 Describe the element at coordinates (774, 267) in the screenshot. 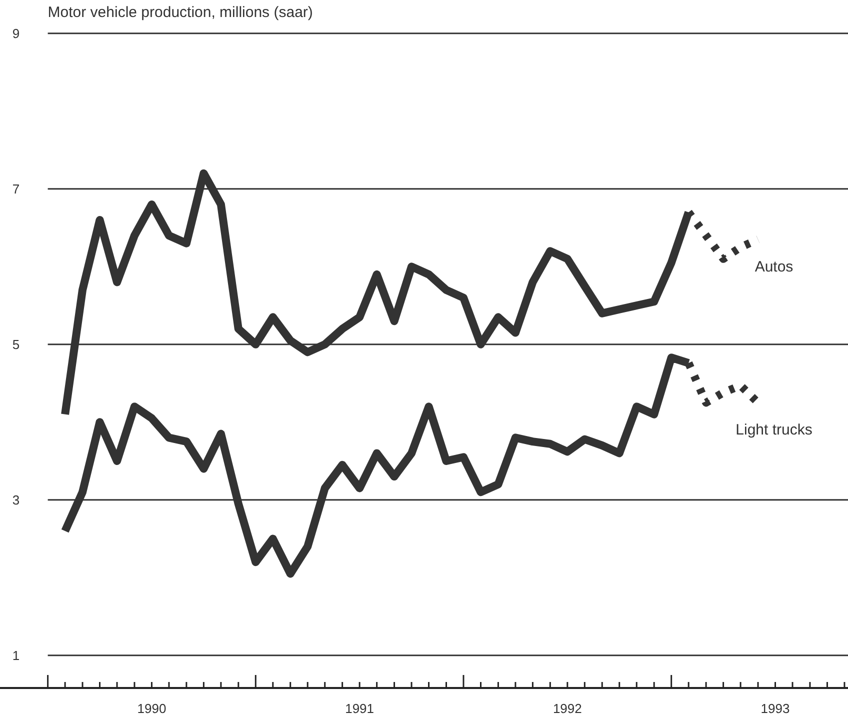

I see `series-label: Autos` at that location.